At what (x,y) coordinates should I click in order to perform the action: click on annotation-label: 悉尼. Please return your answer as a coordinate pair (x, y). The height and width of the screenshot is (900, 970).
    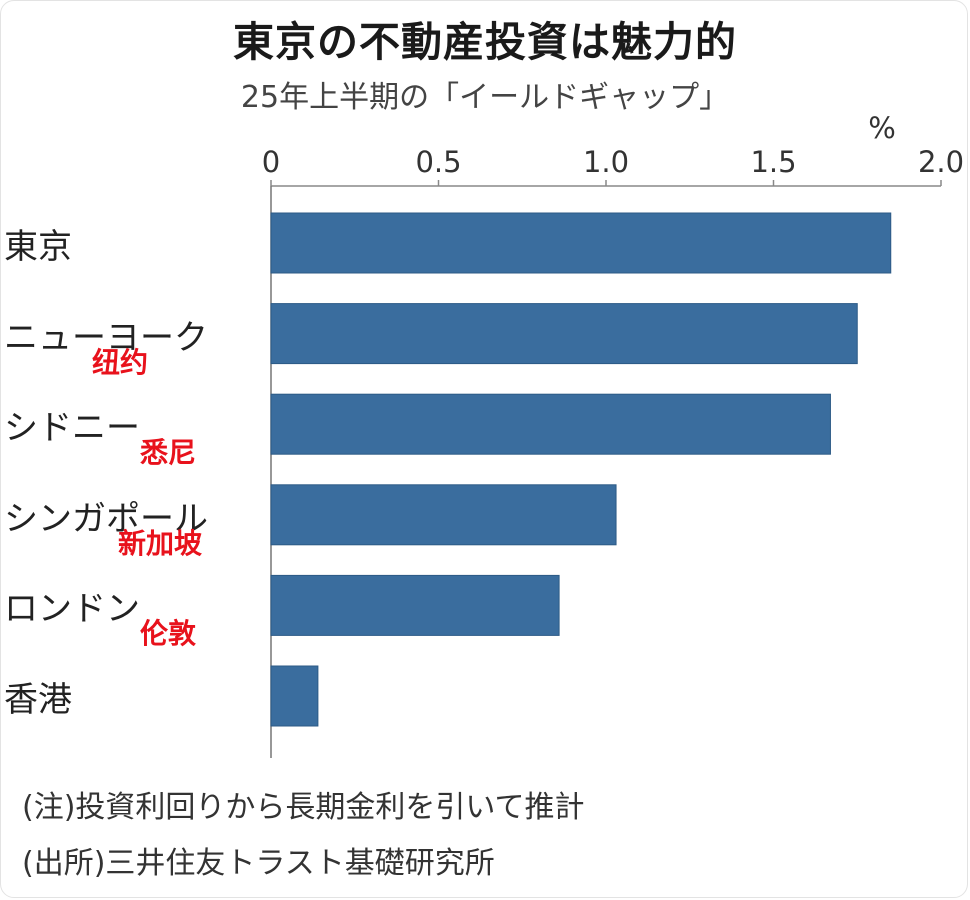
    Looking at the image, I should click on (168, 453).